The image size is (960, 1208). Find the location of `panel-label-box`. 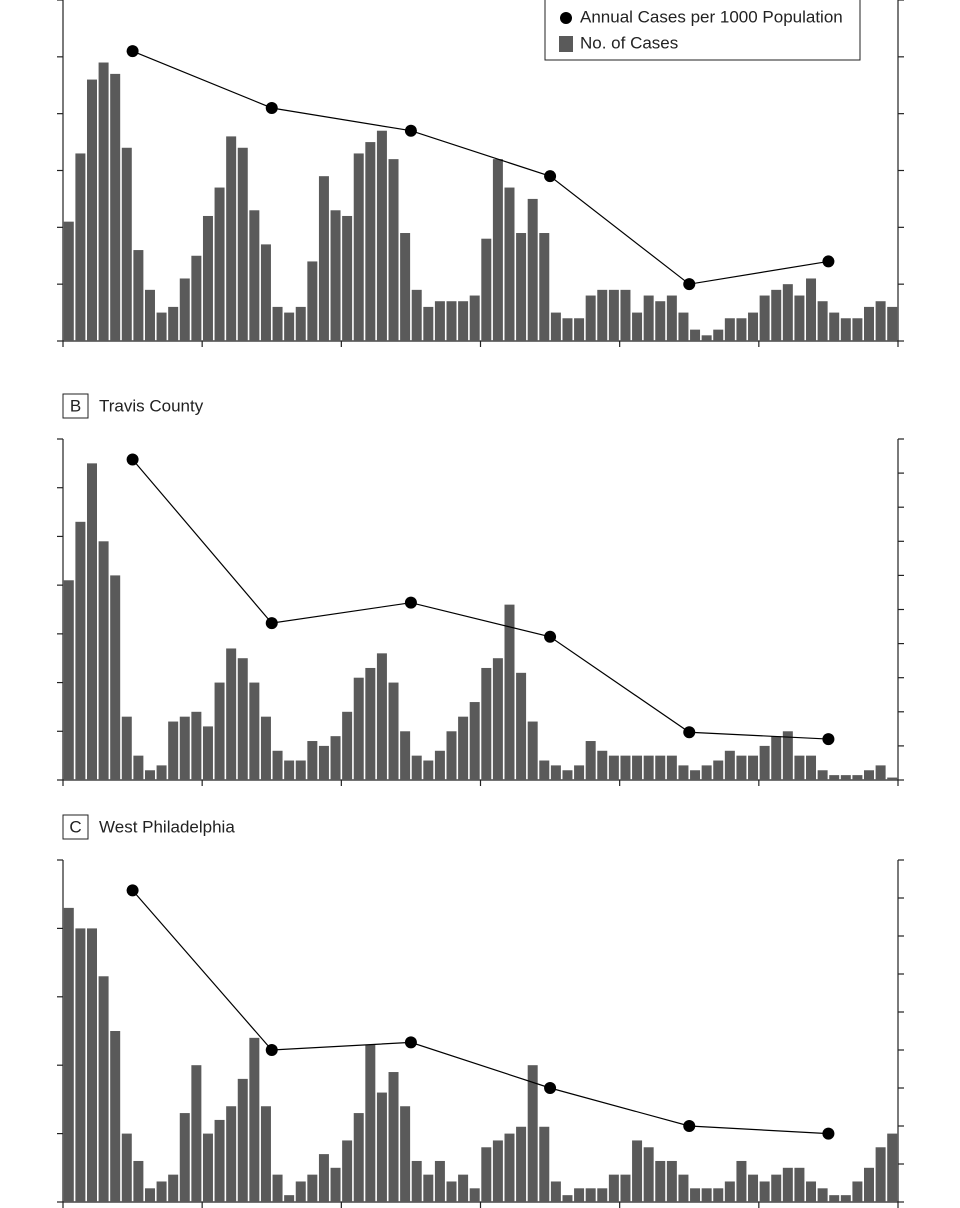

panel-label-box is located at coordinates (75, 827).